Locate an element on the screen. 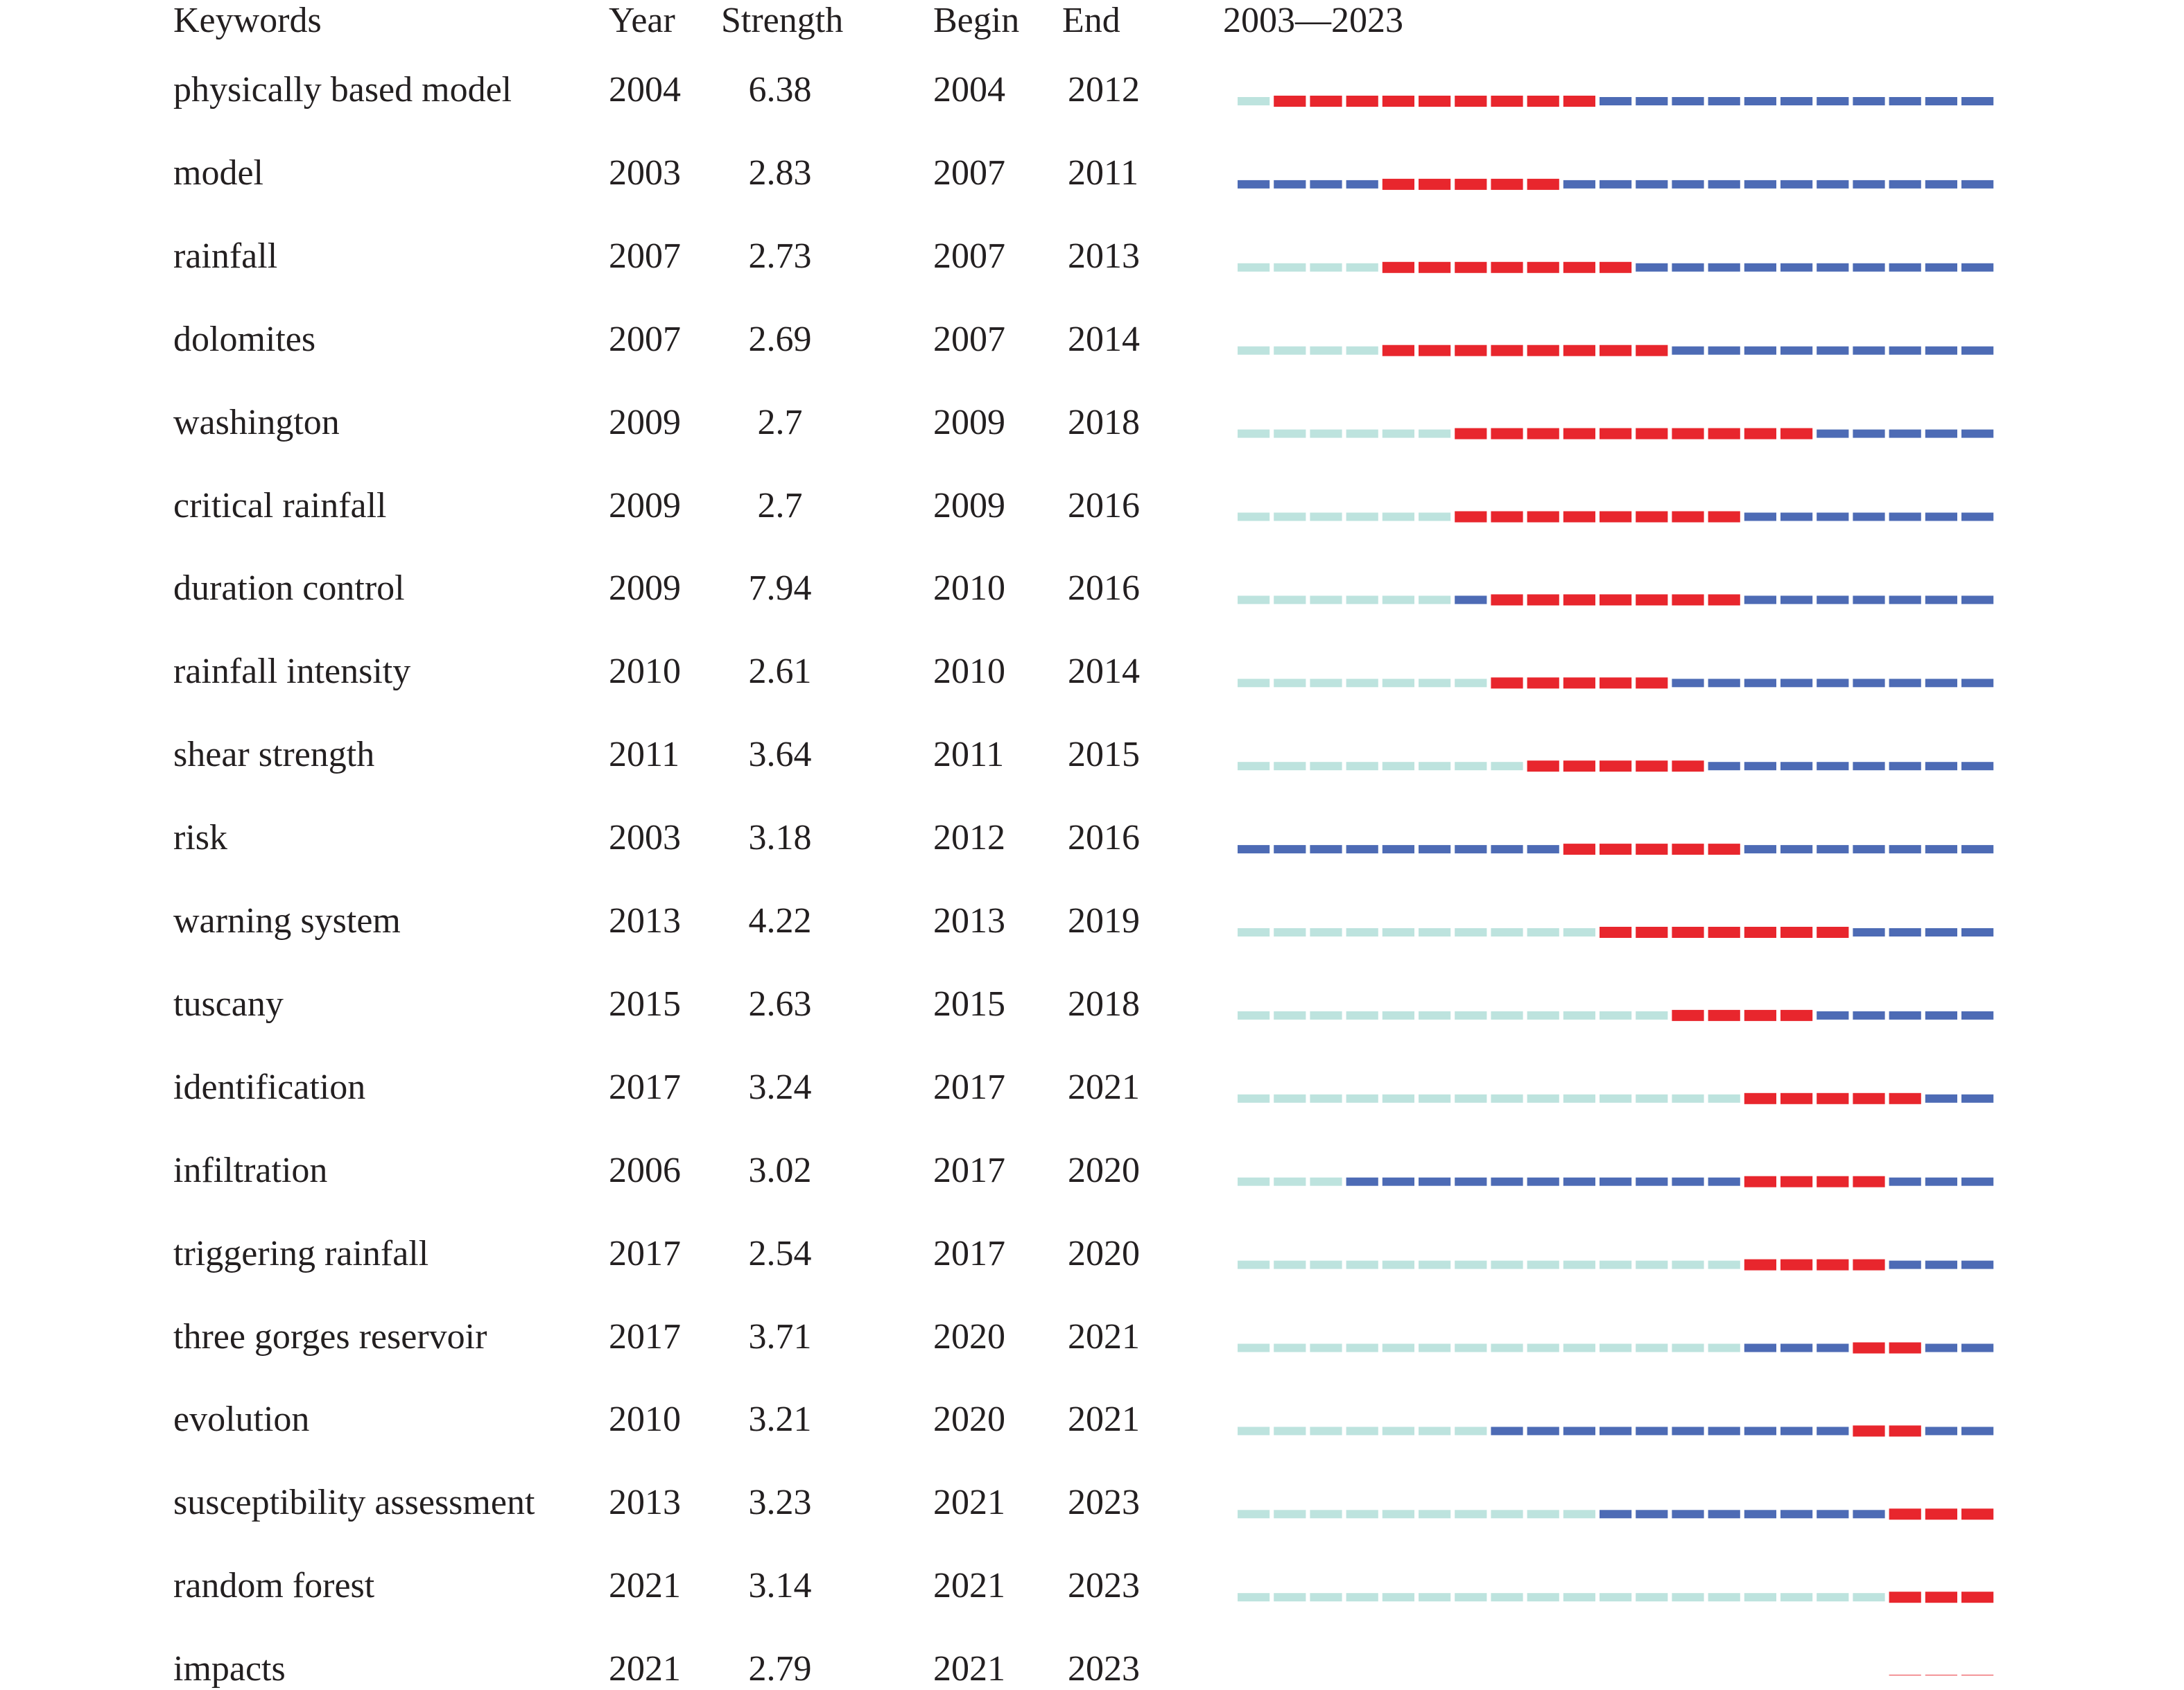  keyword-cell: warning system is located at coordinates (287, 921).